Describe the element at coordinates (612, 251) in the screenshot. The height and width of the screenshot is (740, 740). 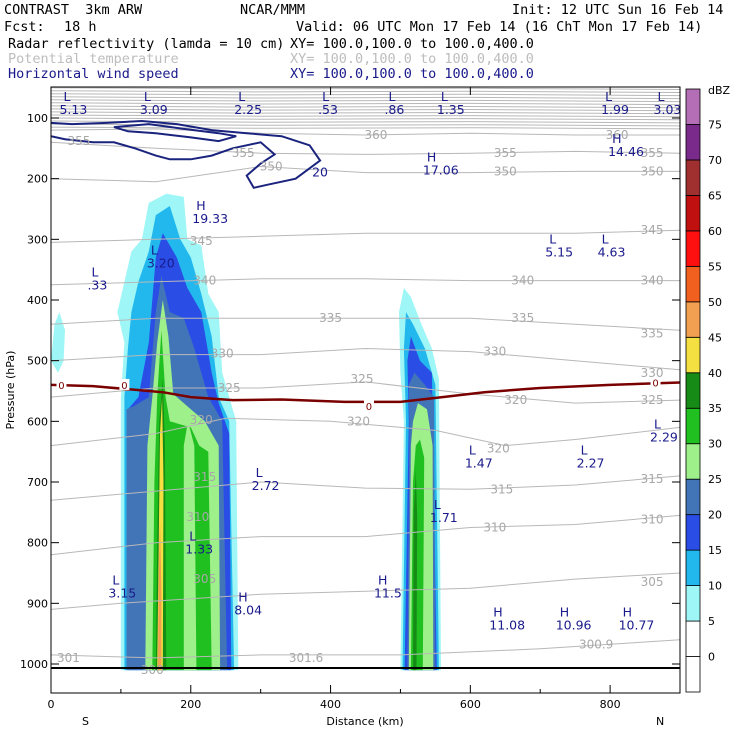
I see `extremum-value: 4.63` at that location.